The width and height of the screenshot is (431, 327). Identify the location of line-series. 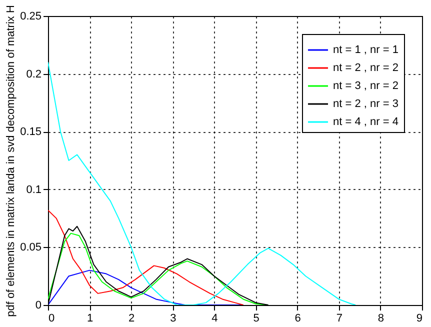
(146, 257).